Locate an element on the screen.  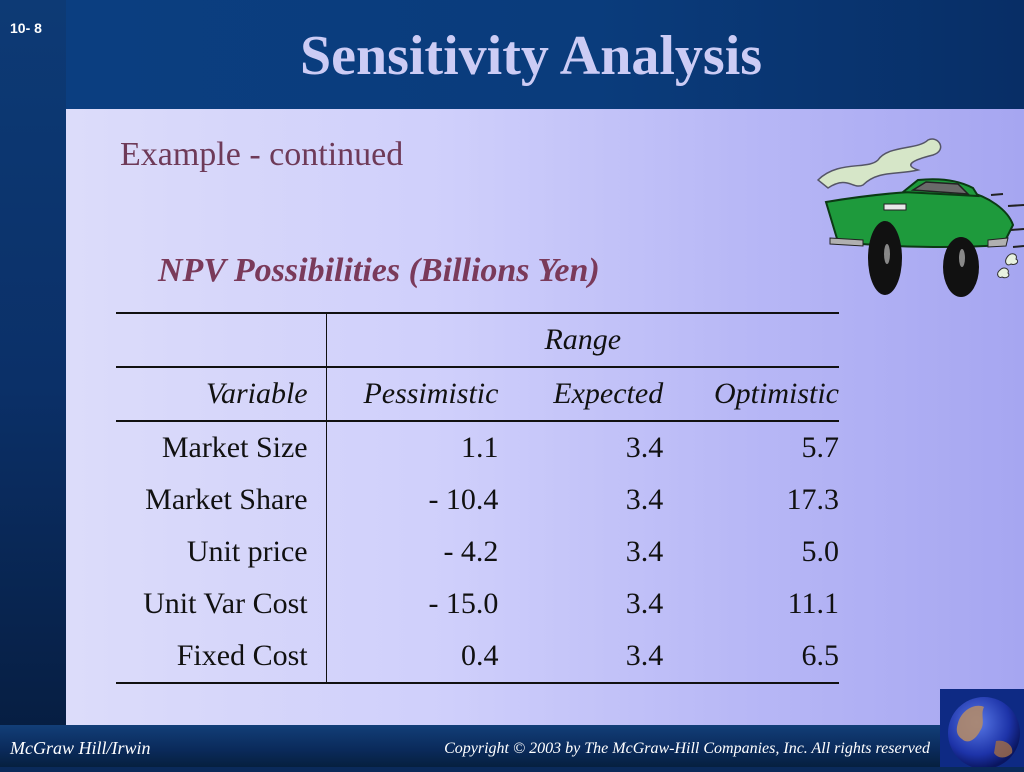
slide-subtitle: Example - continued is located at coordinates (262, 154).